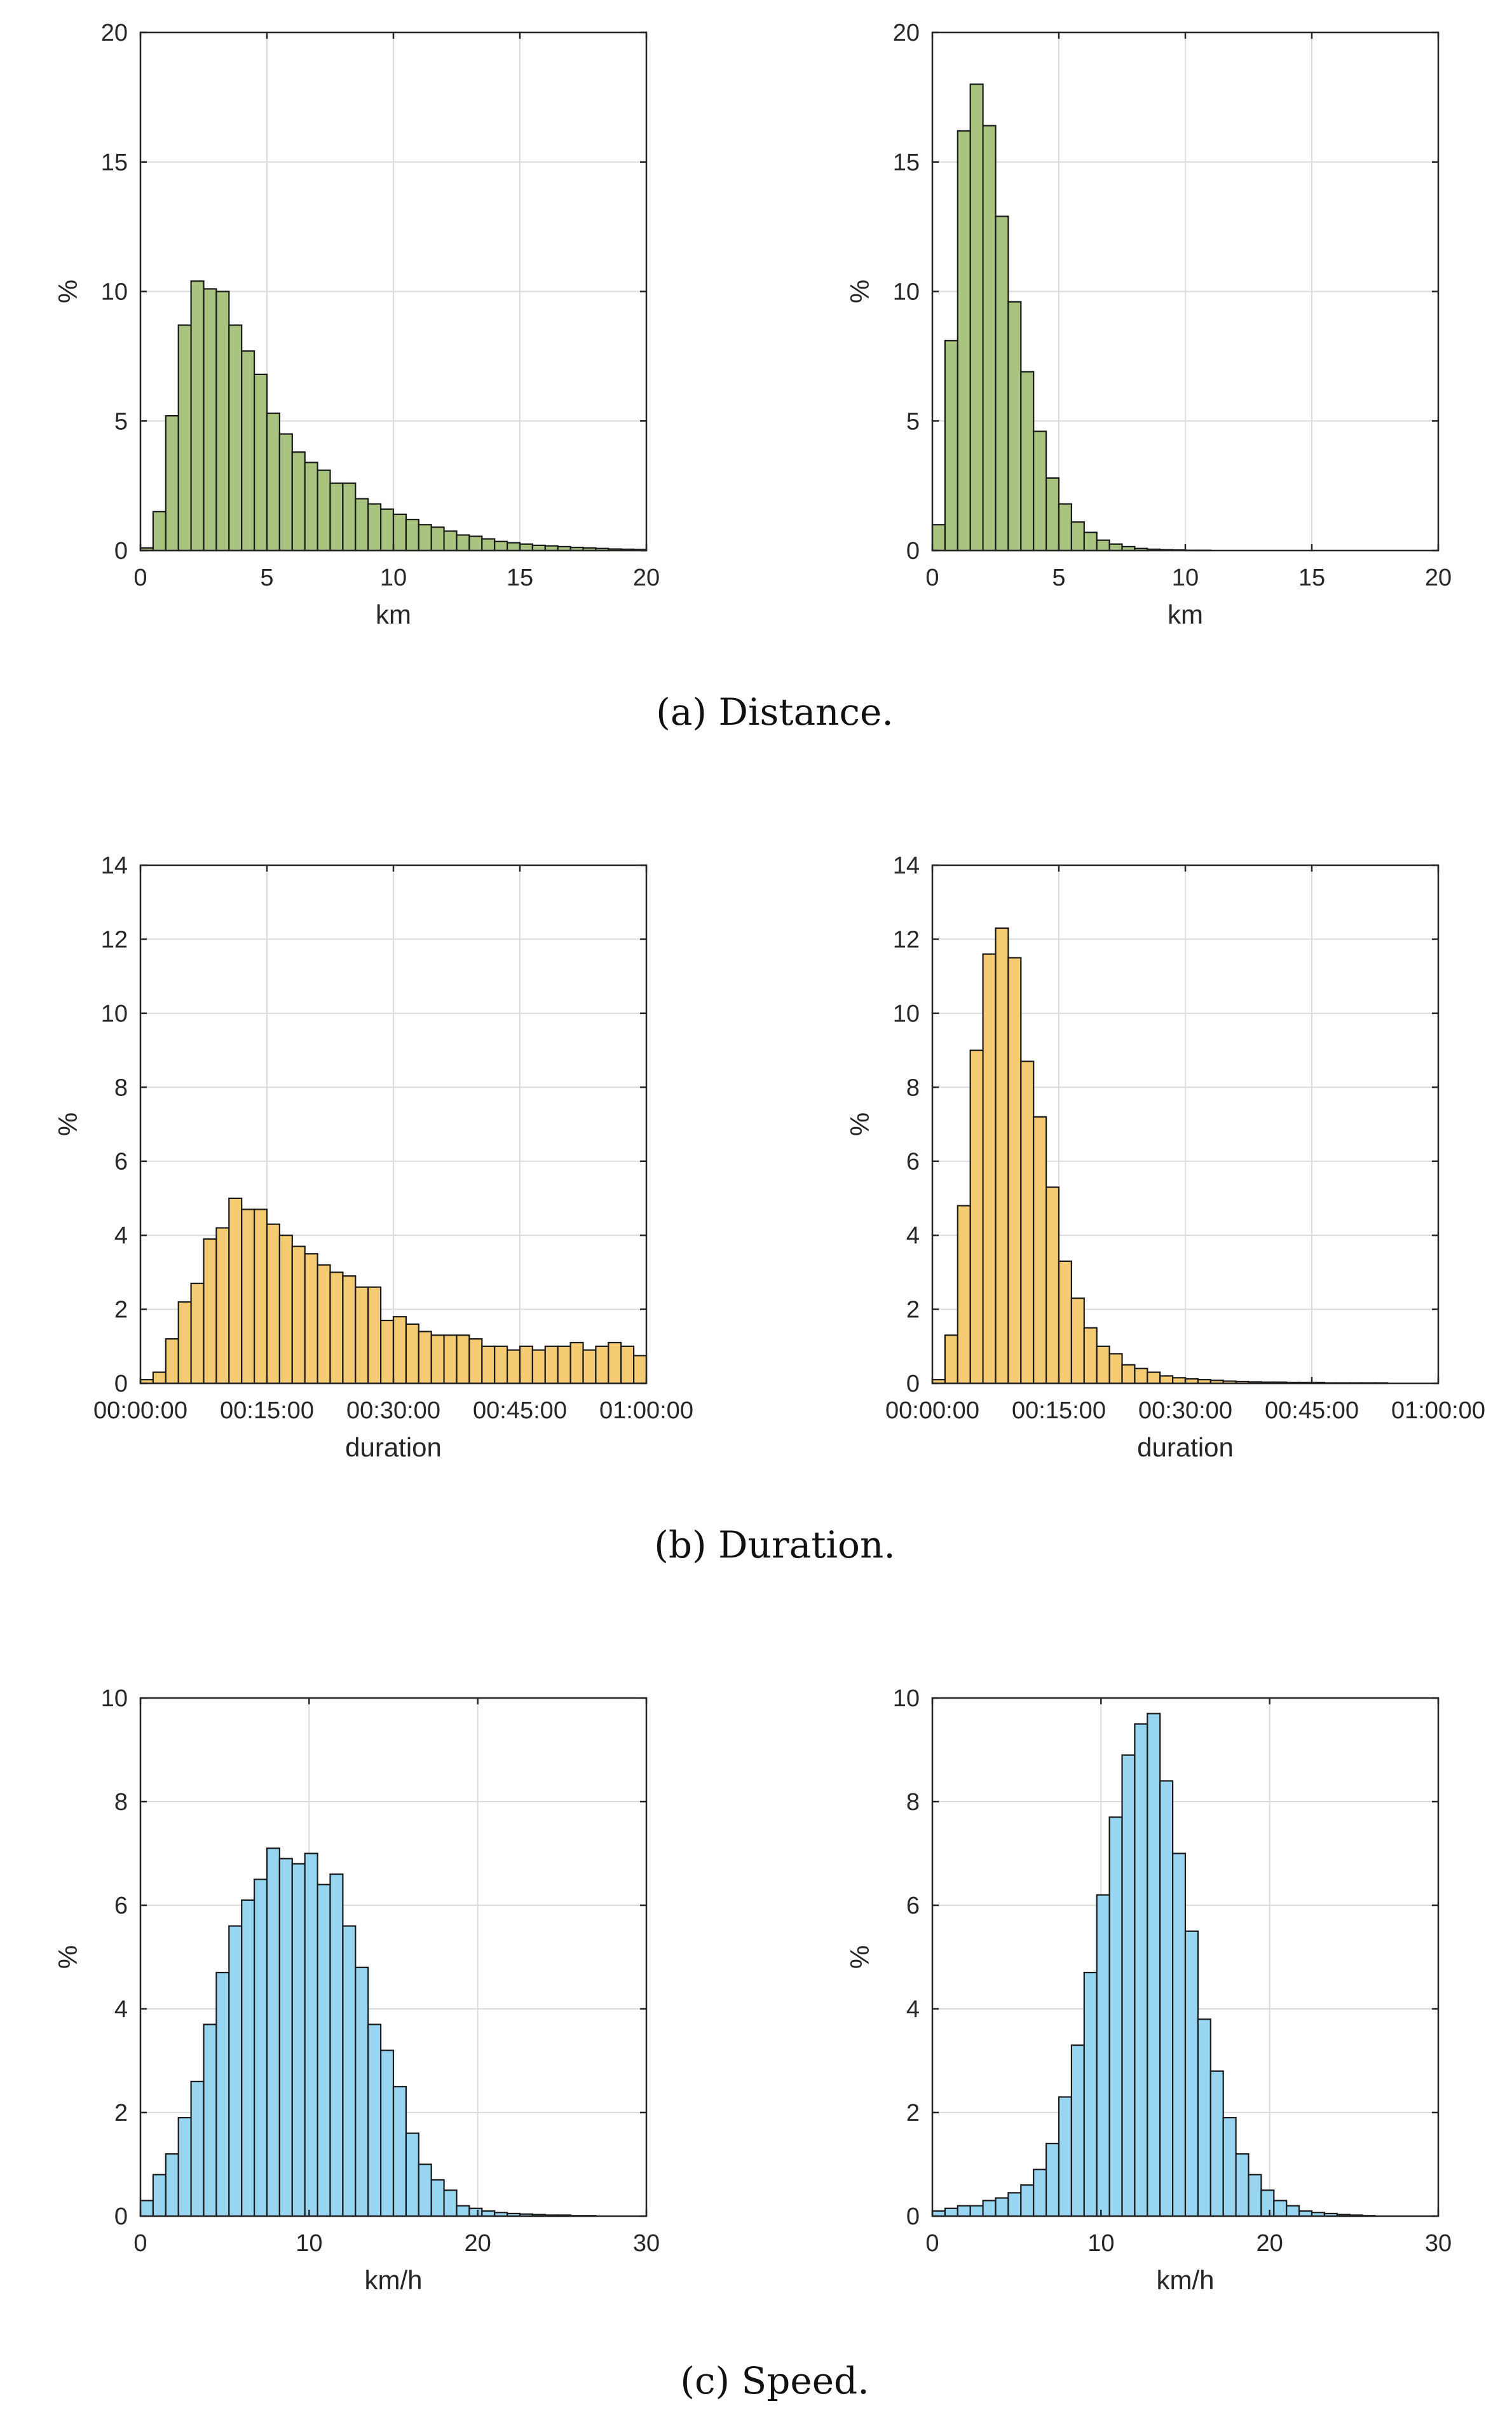  I want to click on speed-right-ylabel: %, so click(860, 1957).